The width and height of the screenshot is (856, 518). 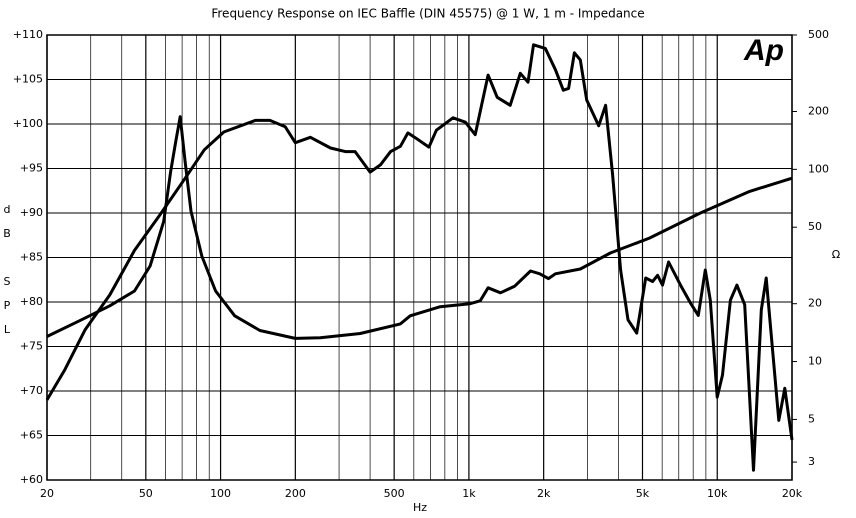 I want to click on x-tick-label: 2k, so click(x=544, y=493).